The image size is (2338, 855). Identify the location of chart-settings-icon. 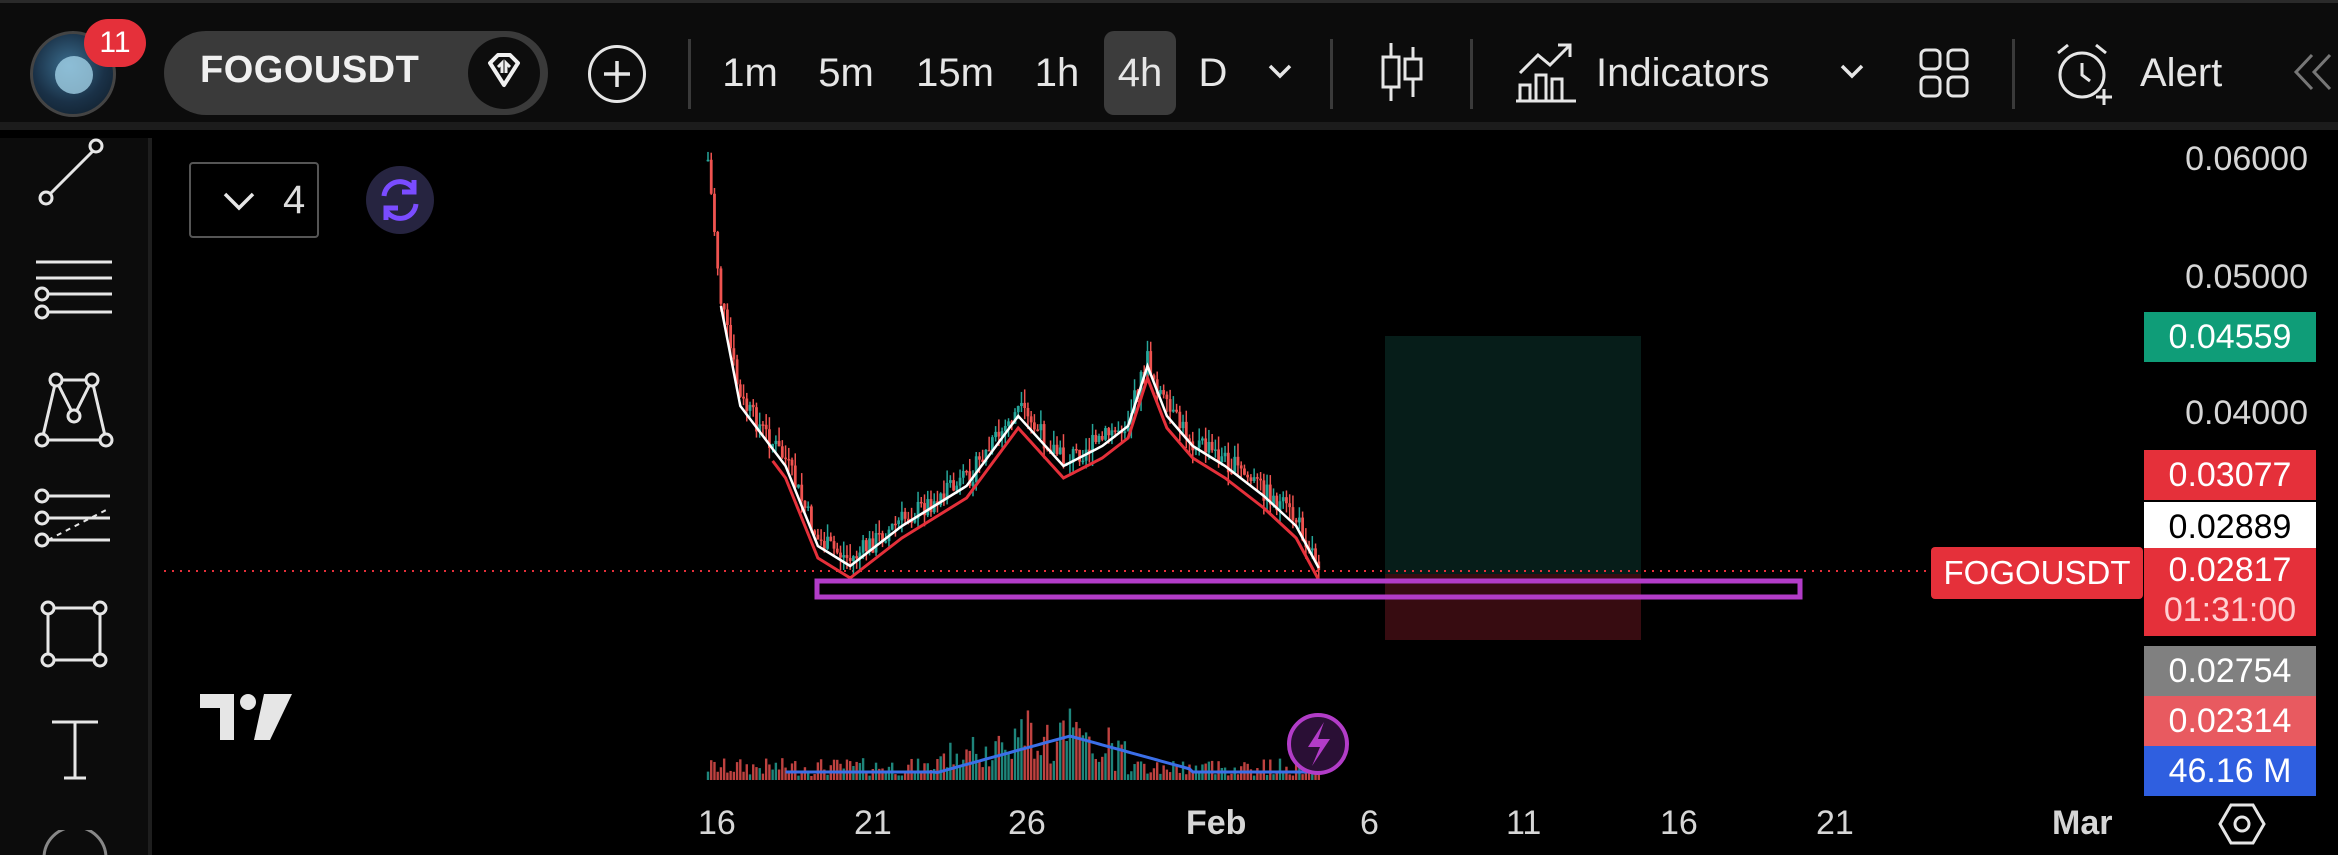
(2242, 826).